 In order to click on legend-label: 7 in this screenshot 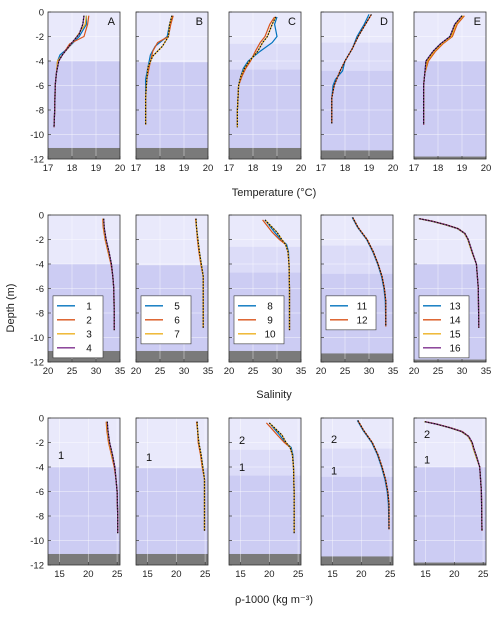, I will do `click(177, 334)`.